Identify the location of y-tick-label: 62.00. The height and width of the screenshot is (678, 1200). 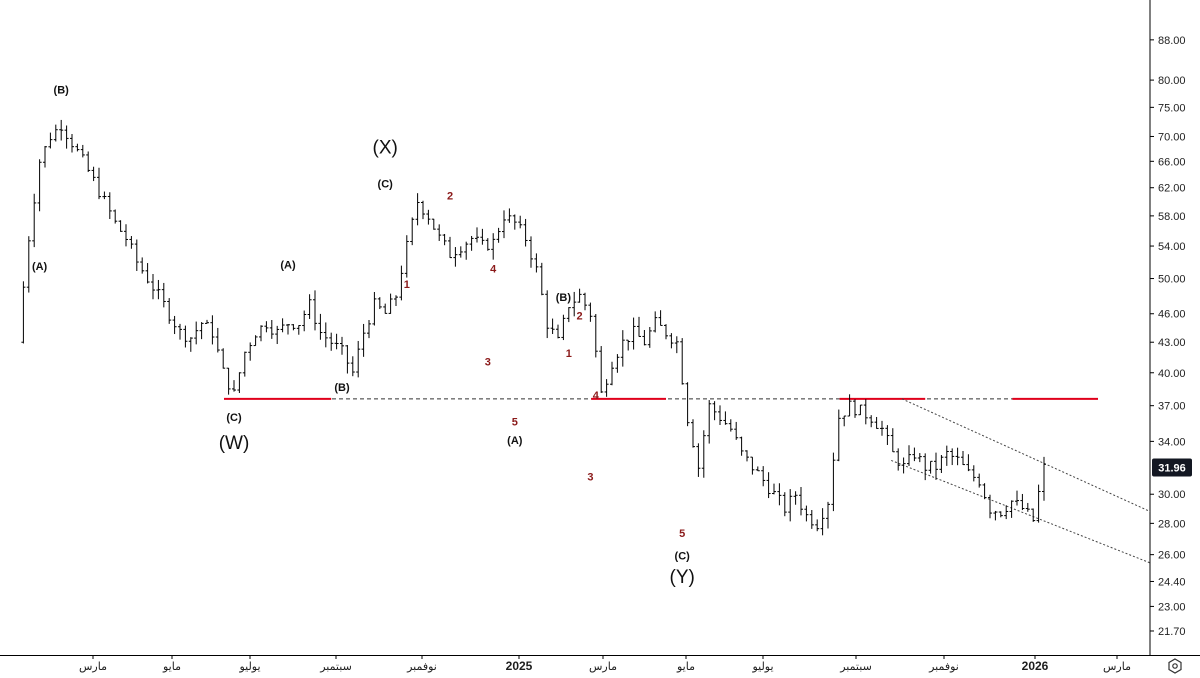
(1172, 189).